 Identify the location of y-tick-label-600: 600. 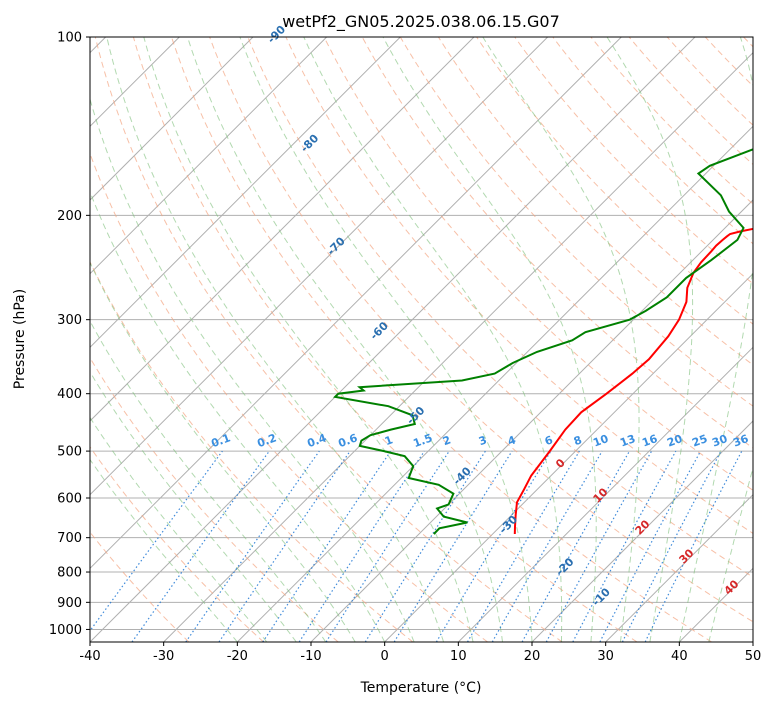
(69, 499).